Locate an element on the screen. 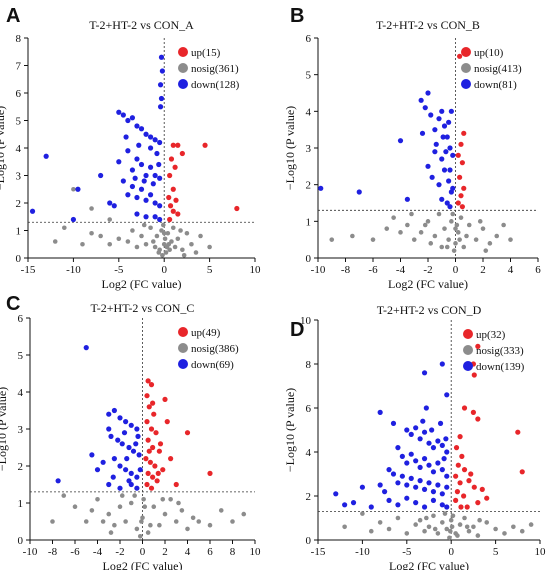  series-up is located at coordinates (461, 131).